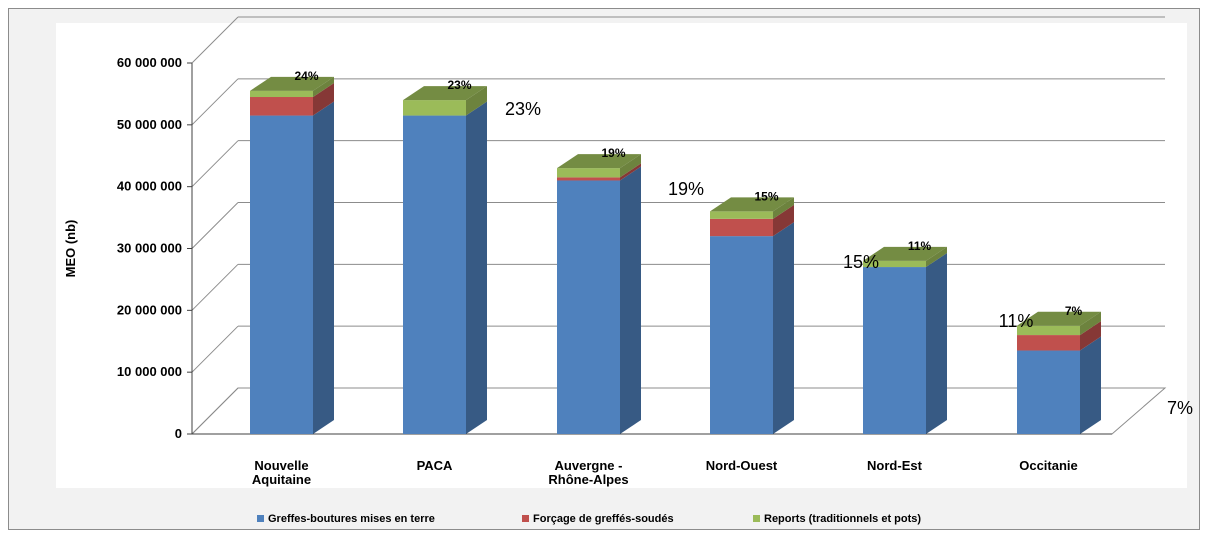 This screenshot has width=1208, height=538. Describe the element at coordinates (149, 371) in the screenshot. I see `y-axis-tick-label: 10 000 000` at that location.